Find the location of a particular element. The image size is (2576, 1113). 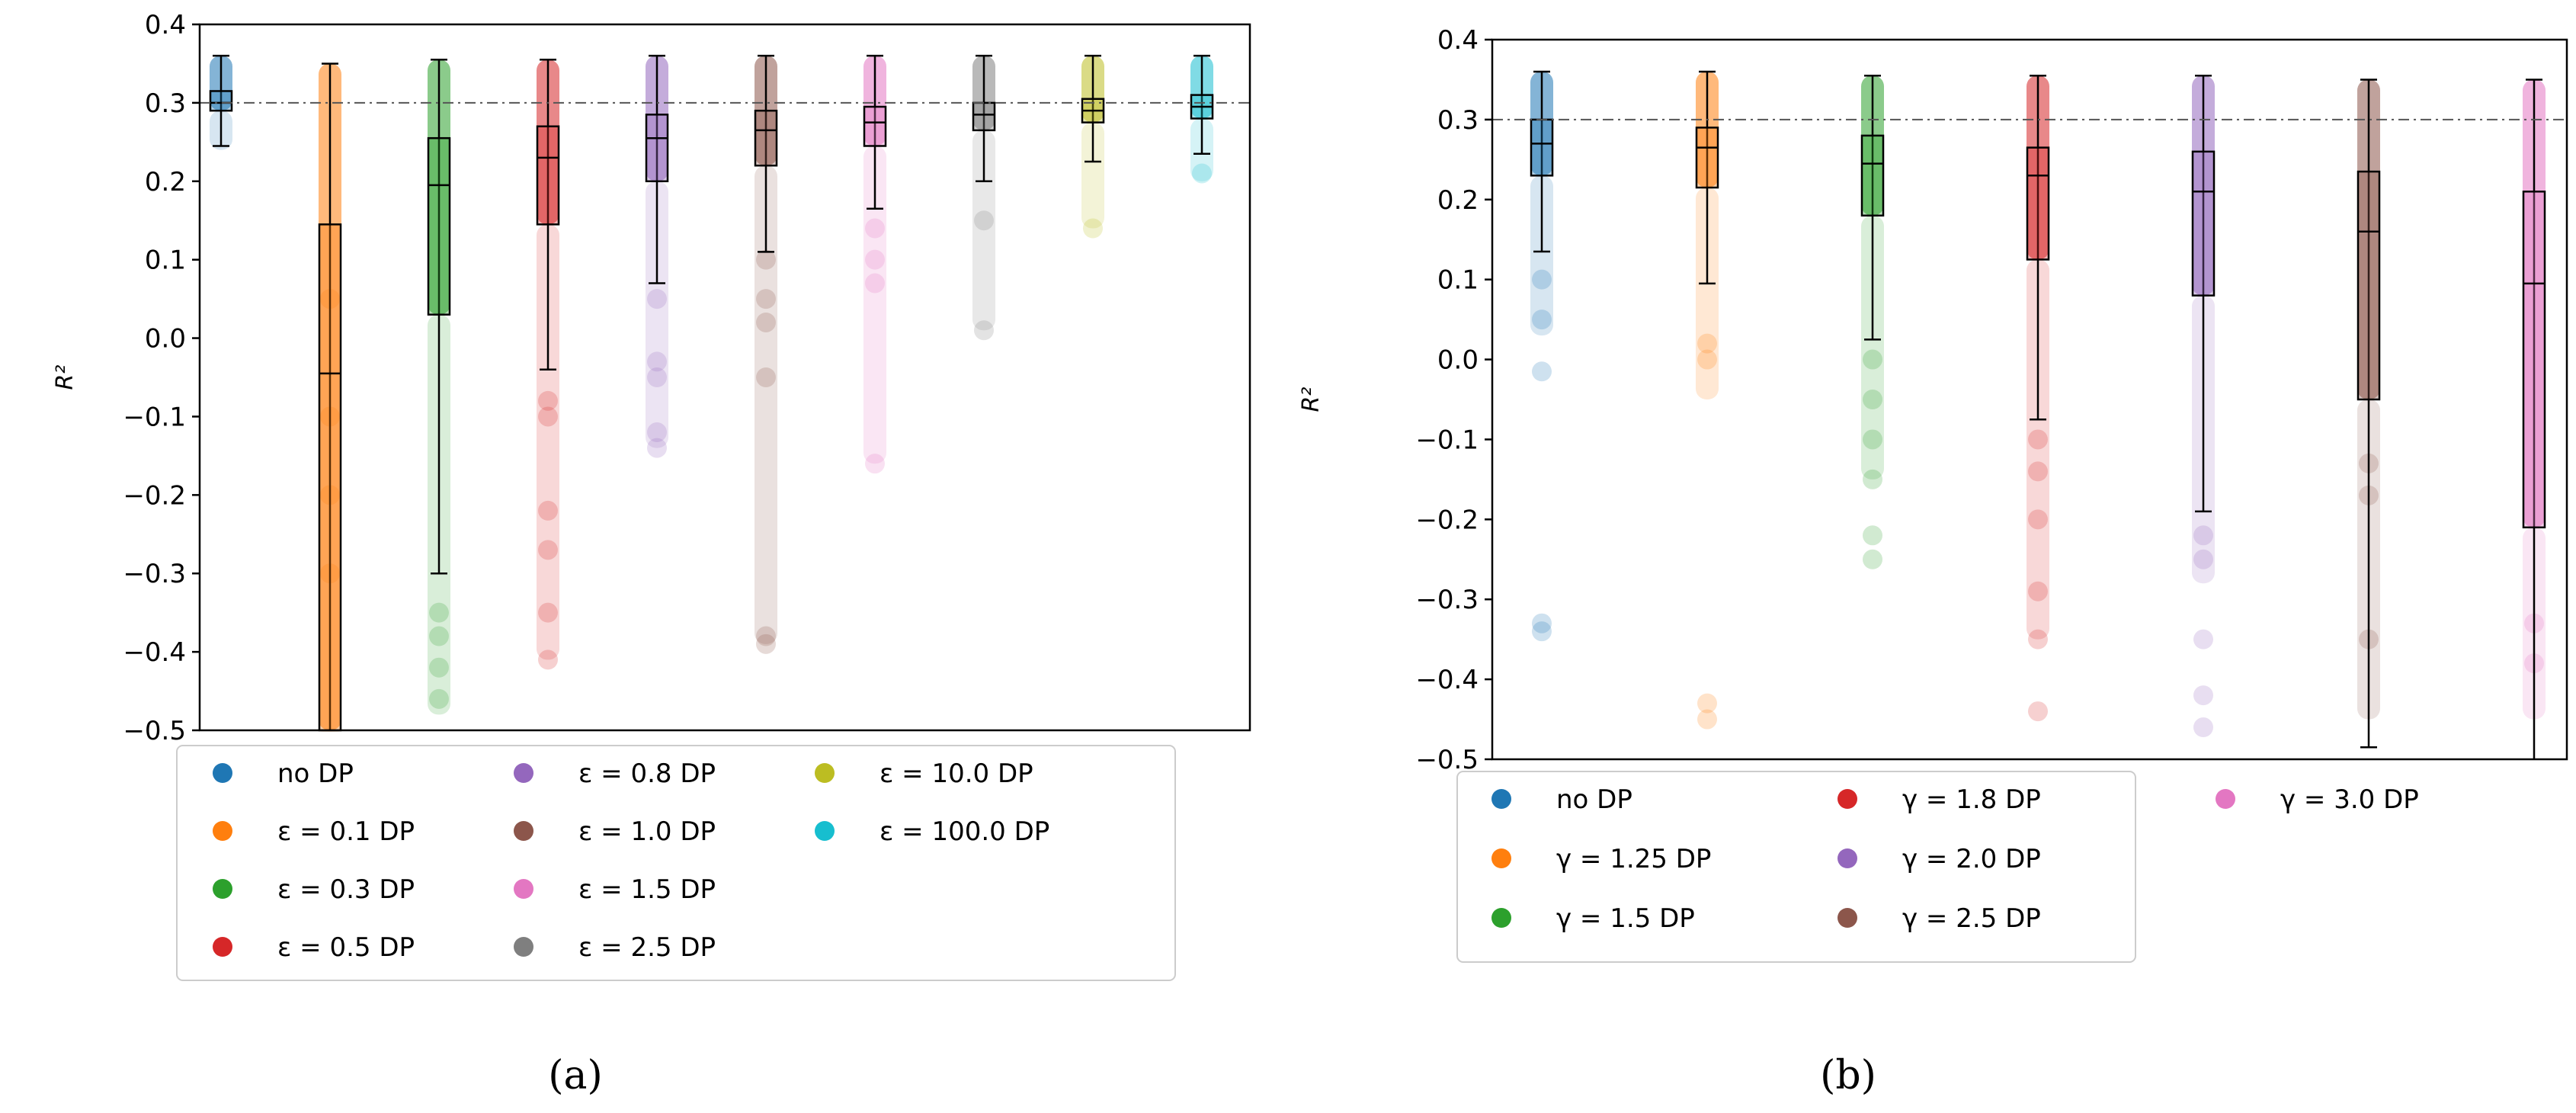

legend-label-a-8: ε = 10.0 DP is located at coordinates (956, 774).